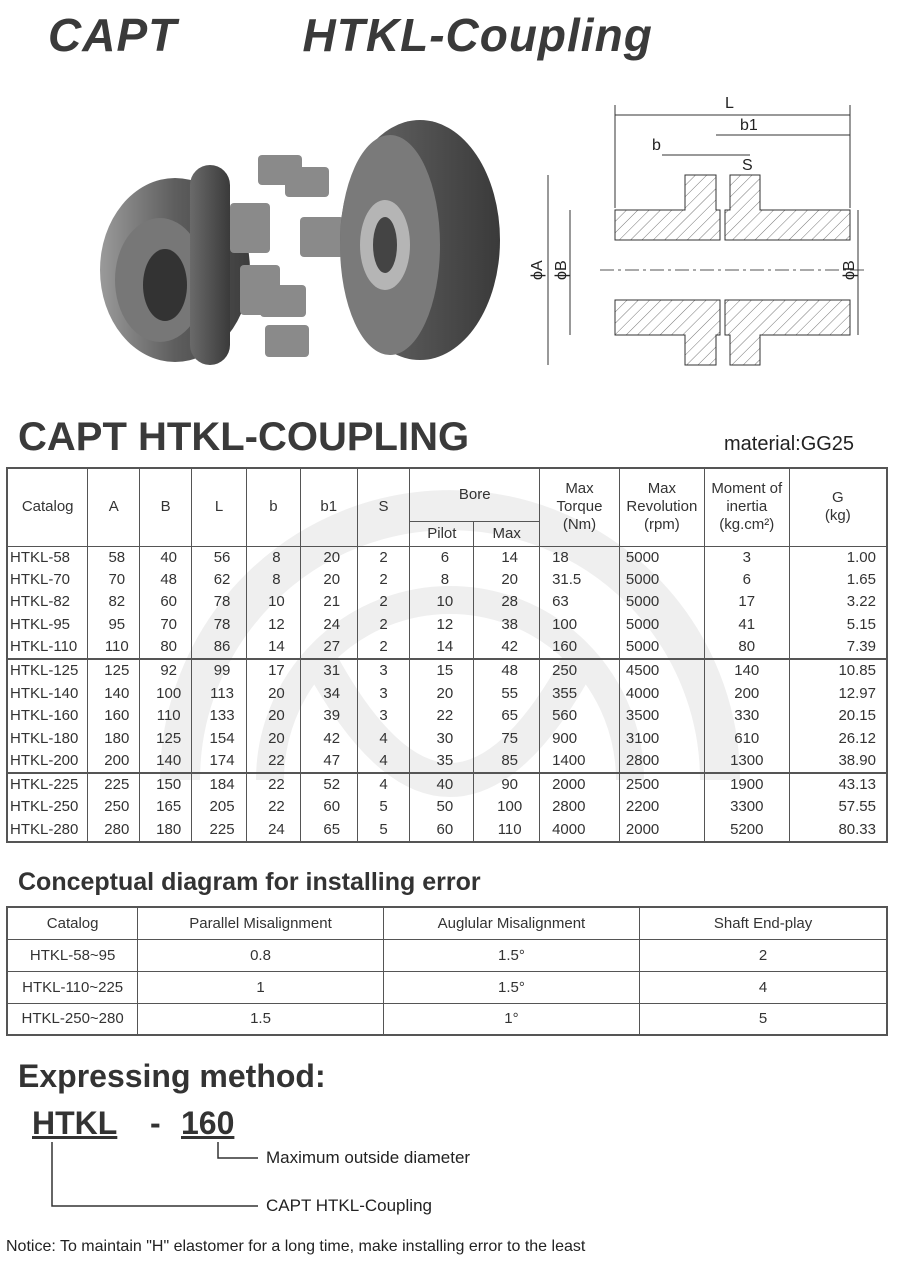 The image size is (900, 1267). What do you see at coordinates (579, 557) in the screenshot?
I see `table-cell: 18` at bounding box center [579, 557].